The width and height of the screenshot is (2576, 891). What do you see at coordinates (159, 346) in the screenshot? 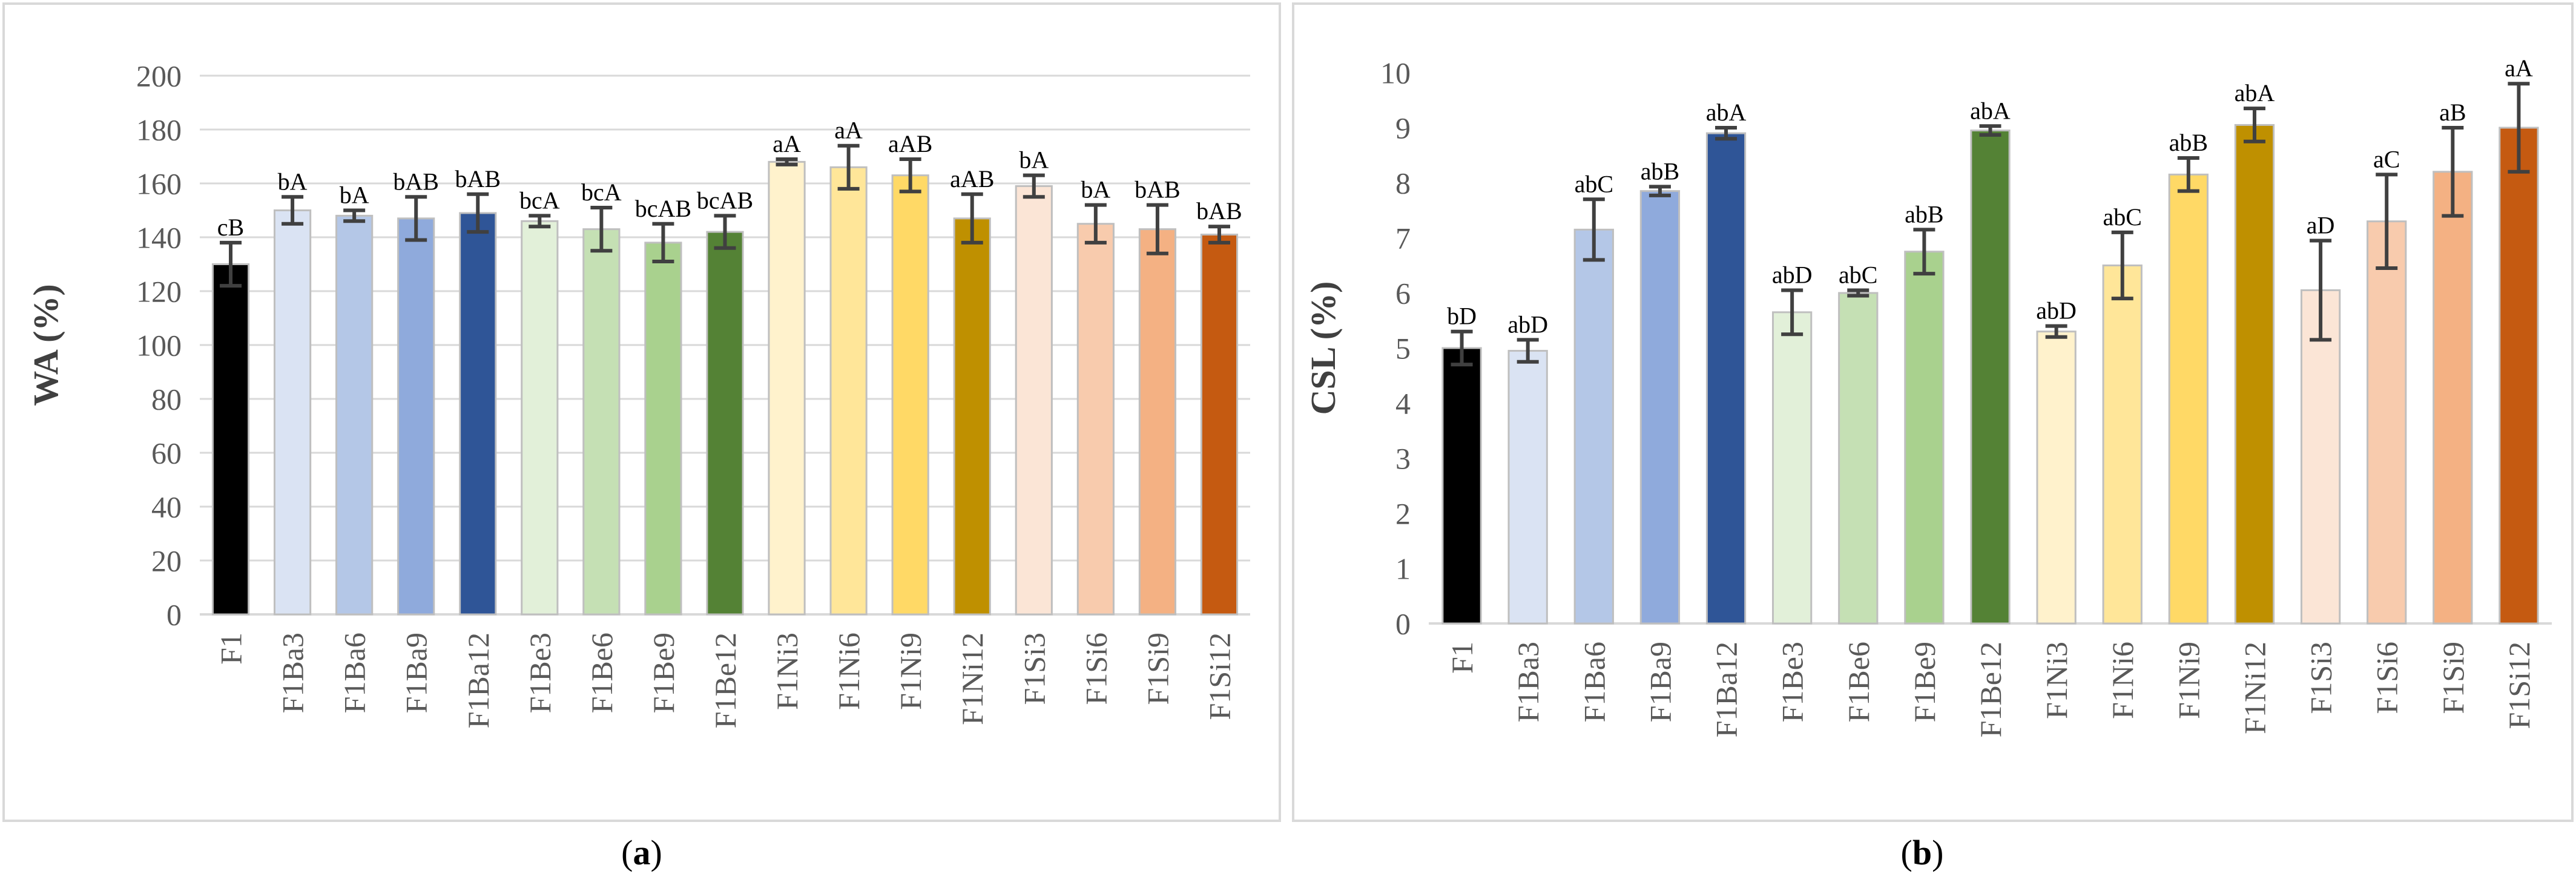
I see `y-tick-label: 100` at bounding box center [159, 346].